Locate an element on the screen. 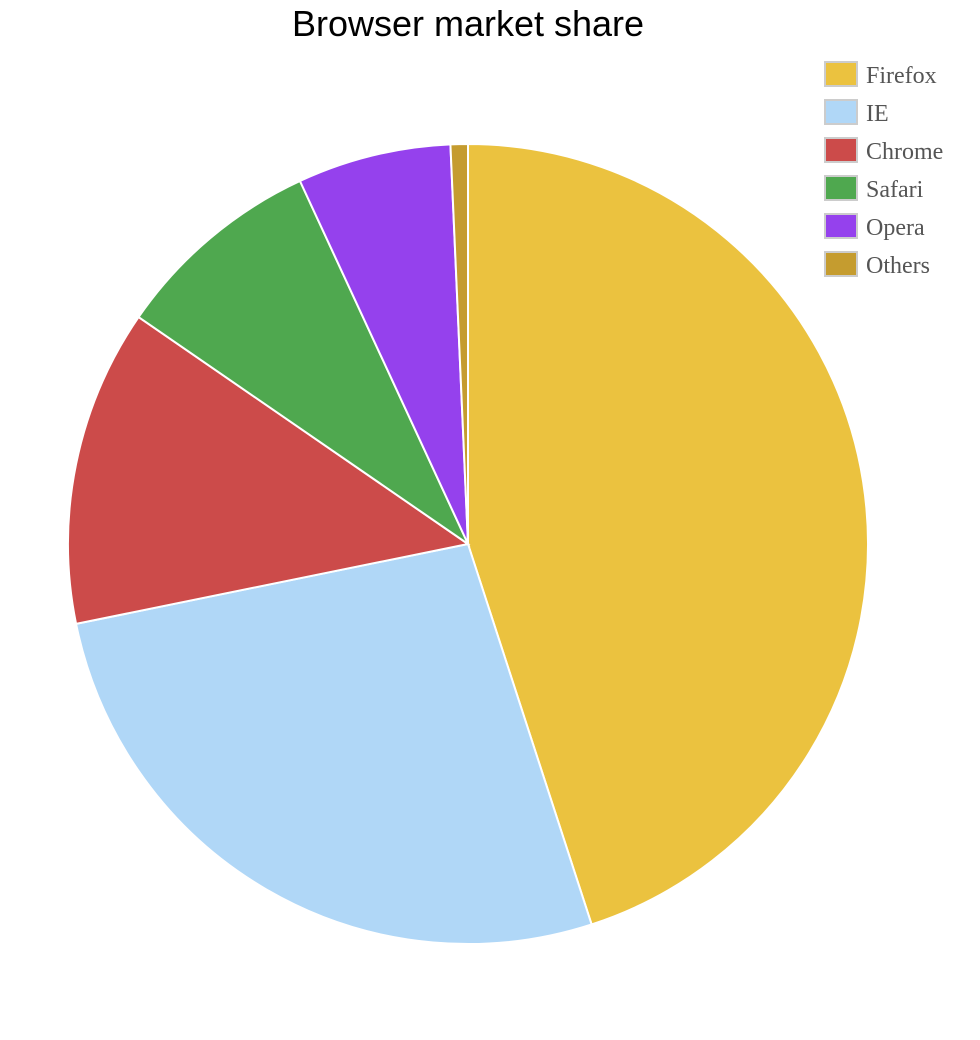 The image size is (980, 1040). pie-slice-opera is located at coordinates (383, 344).